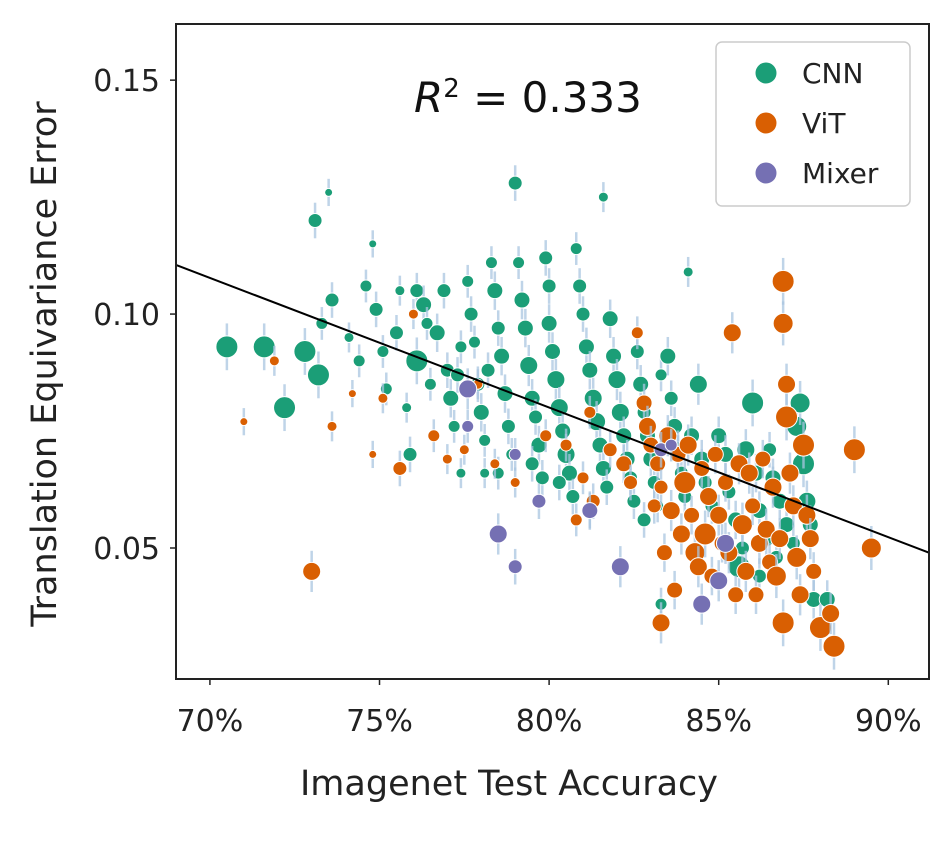  Describe the element at coordinates (840, 173) in the screenshot. I see `legend-label-mixer: Mixer` at that location.